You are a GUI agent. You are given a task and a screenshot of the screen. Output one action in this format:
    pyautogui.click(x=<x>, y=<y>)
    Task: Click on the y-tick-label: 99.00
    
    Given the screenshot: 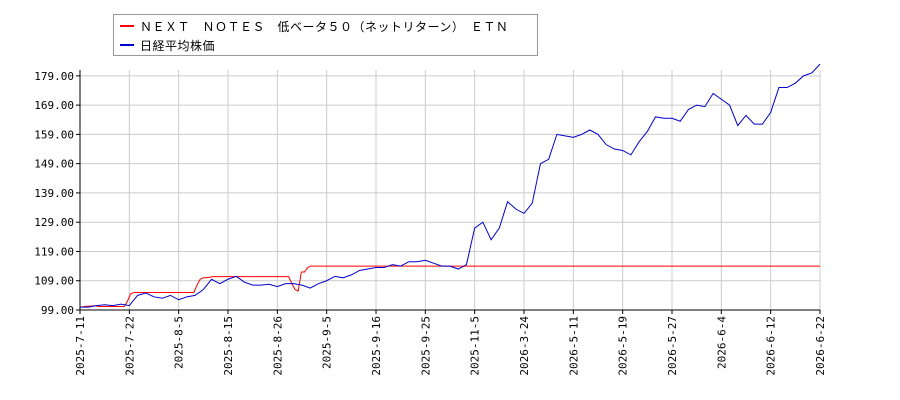 What is the action you would take?
    pyautogui.click(x=57, y=310)
    